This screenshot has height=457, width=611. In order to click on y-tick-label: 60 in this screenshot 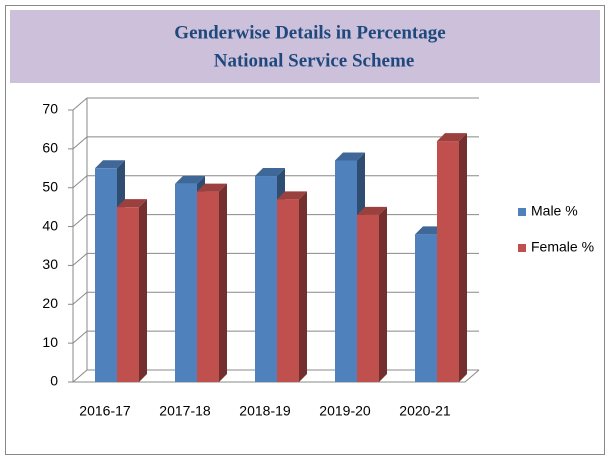, I will do `click(50, 148)`.